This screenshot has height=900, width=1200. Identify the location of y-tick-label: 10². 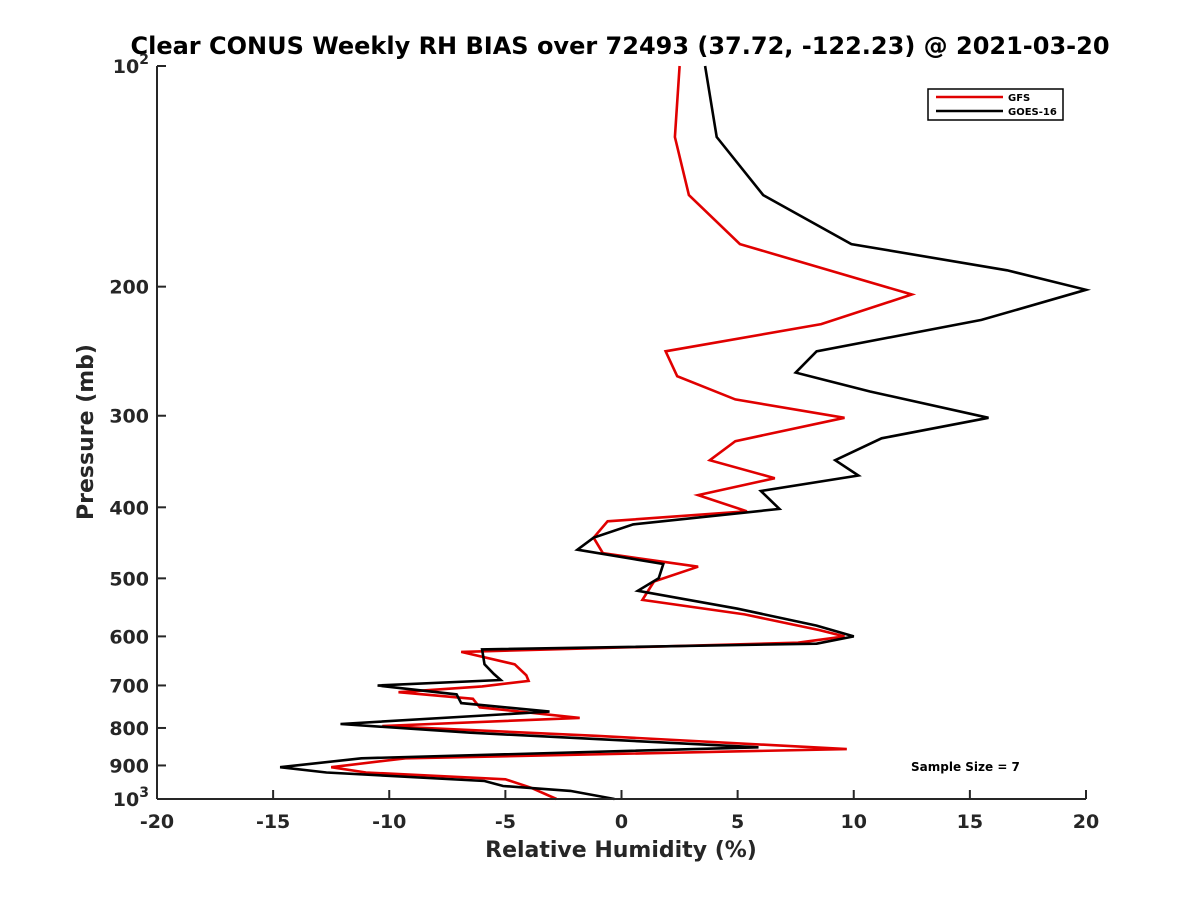
(131, 65).